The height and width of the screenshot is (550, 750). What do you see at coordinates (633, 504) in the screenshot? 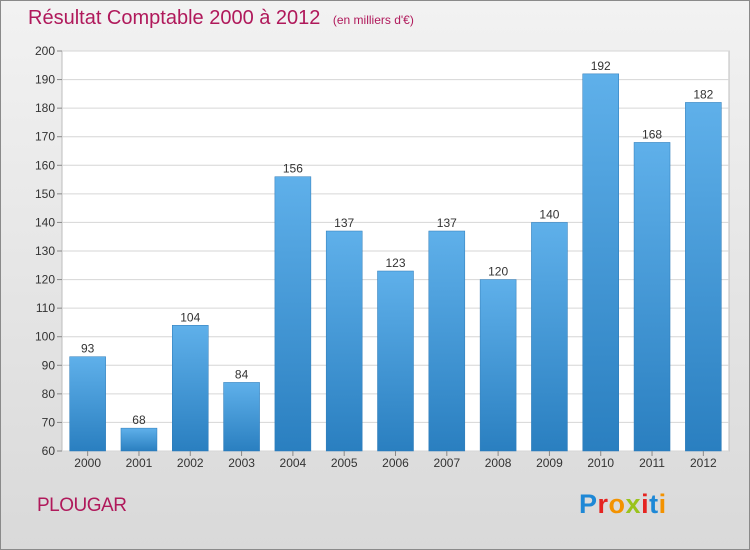
I see `logo-letter: x` at bounding box center [633, 504].